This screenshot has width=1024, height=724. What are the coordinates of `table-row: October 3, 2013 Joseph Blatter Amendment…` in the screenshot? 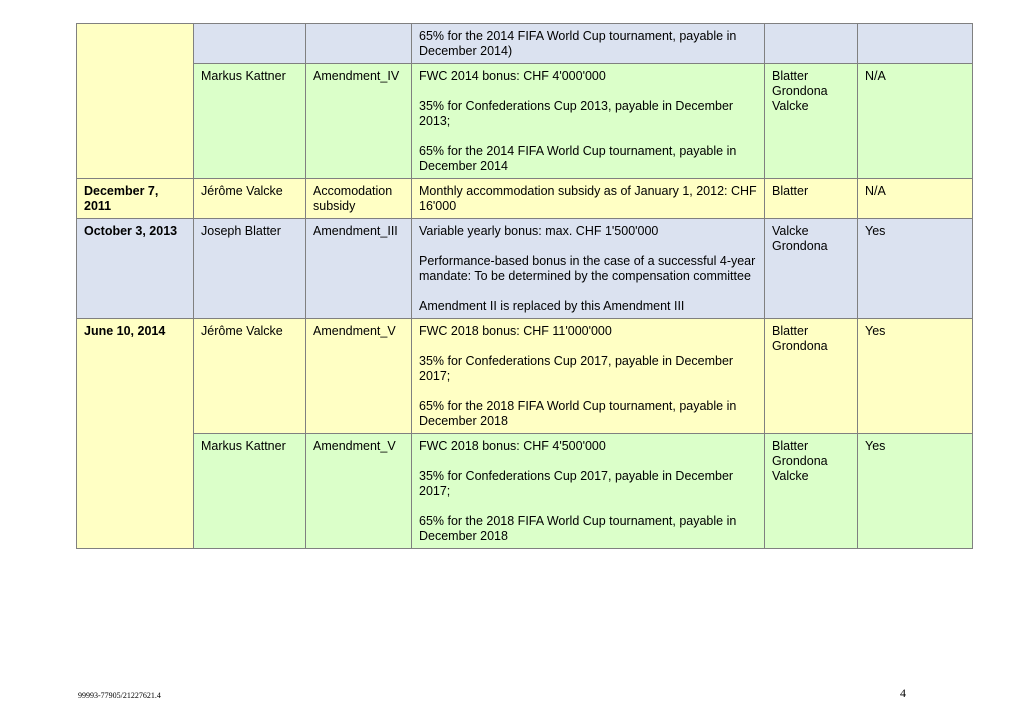 It's located at (524, 268).